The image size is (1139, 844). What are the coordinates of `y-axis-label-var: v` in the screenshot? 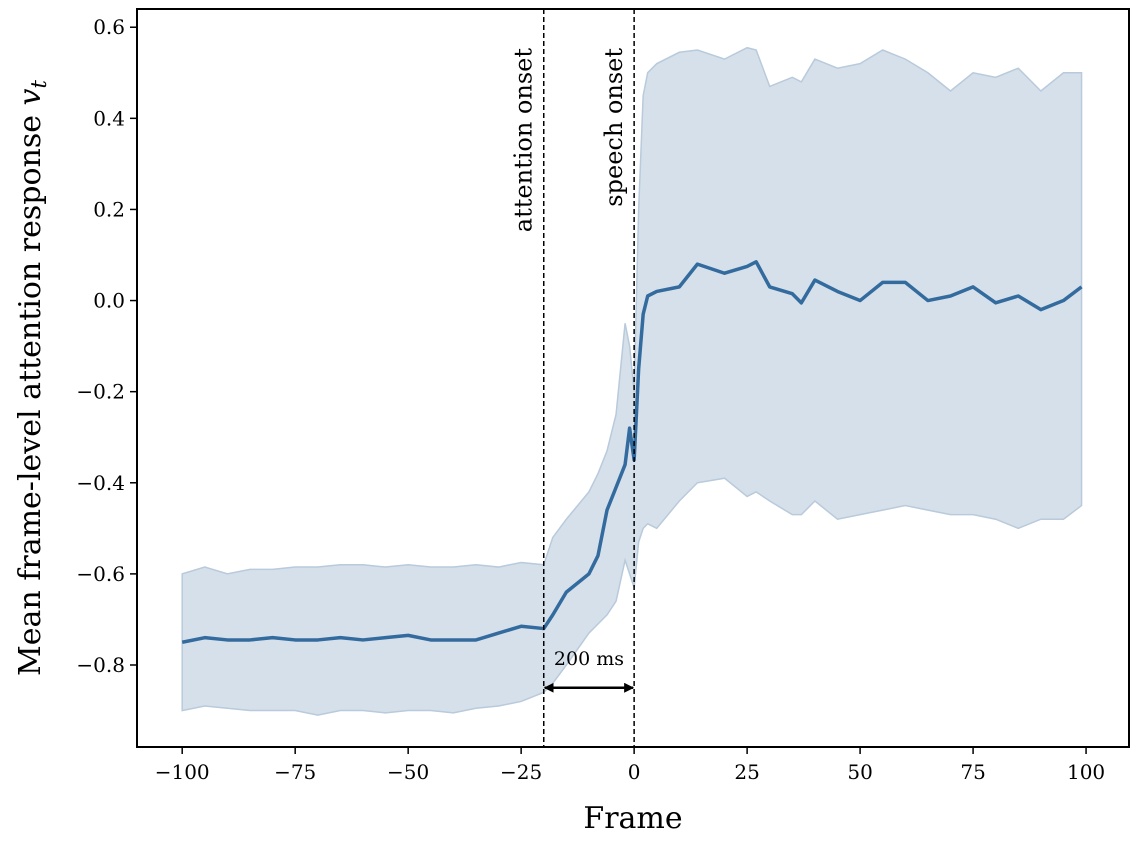 It's located at (30, 96).